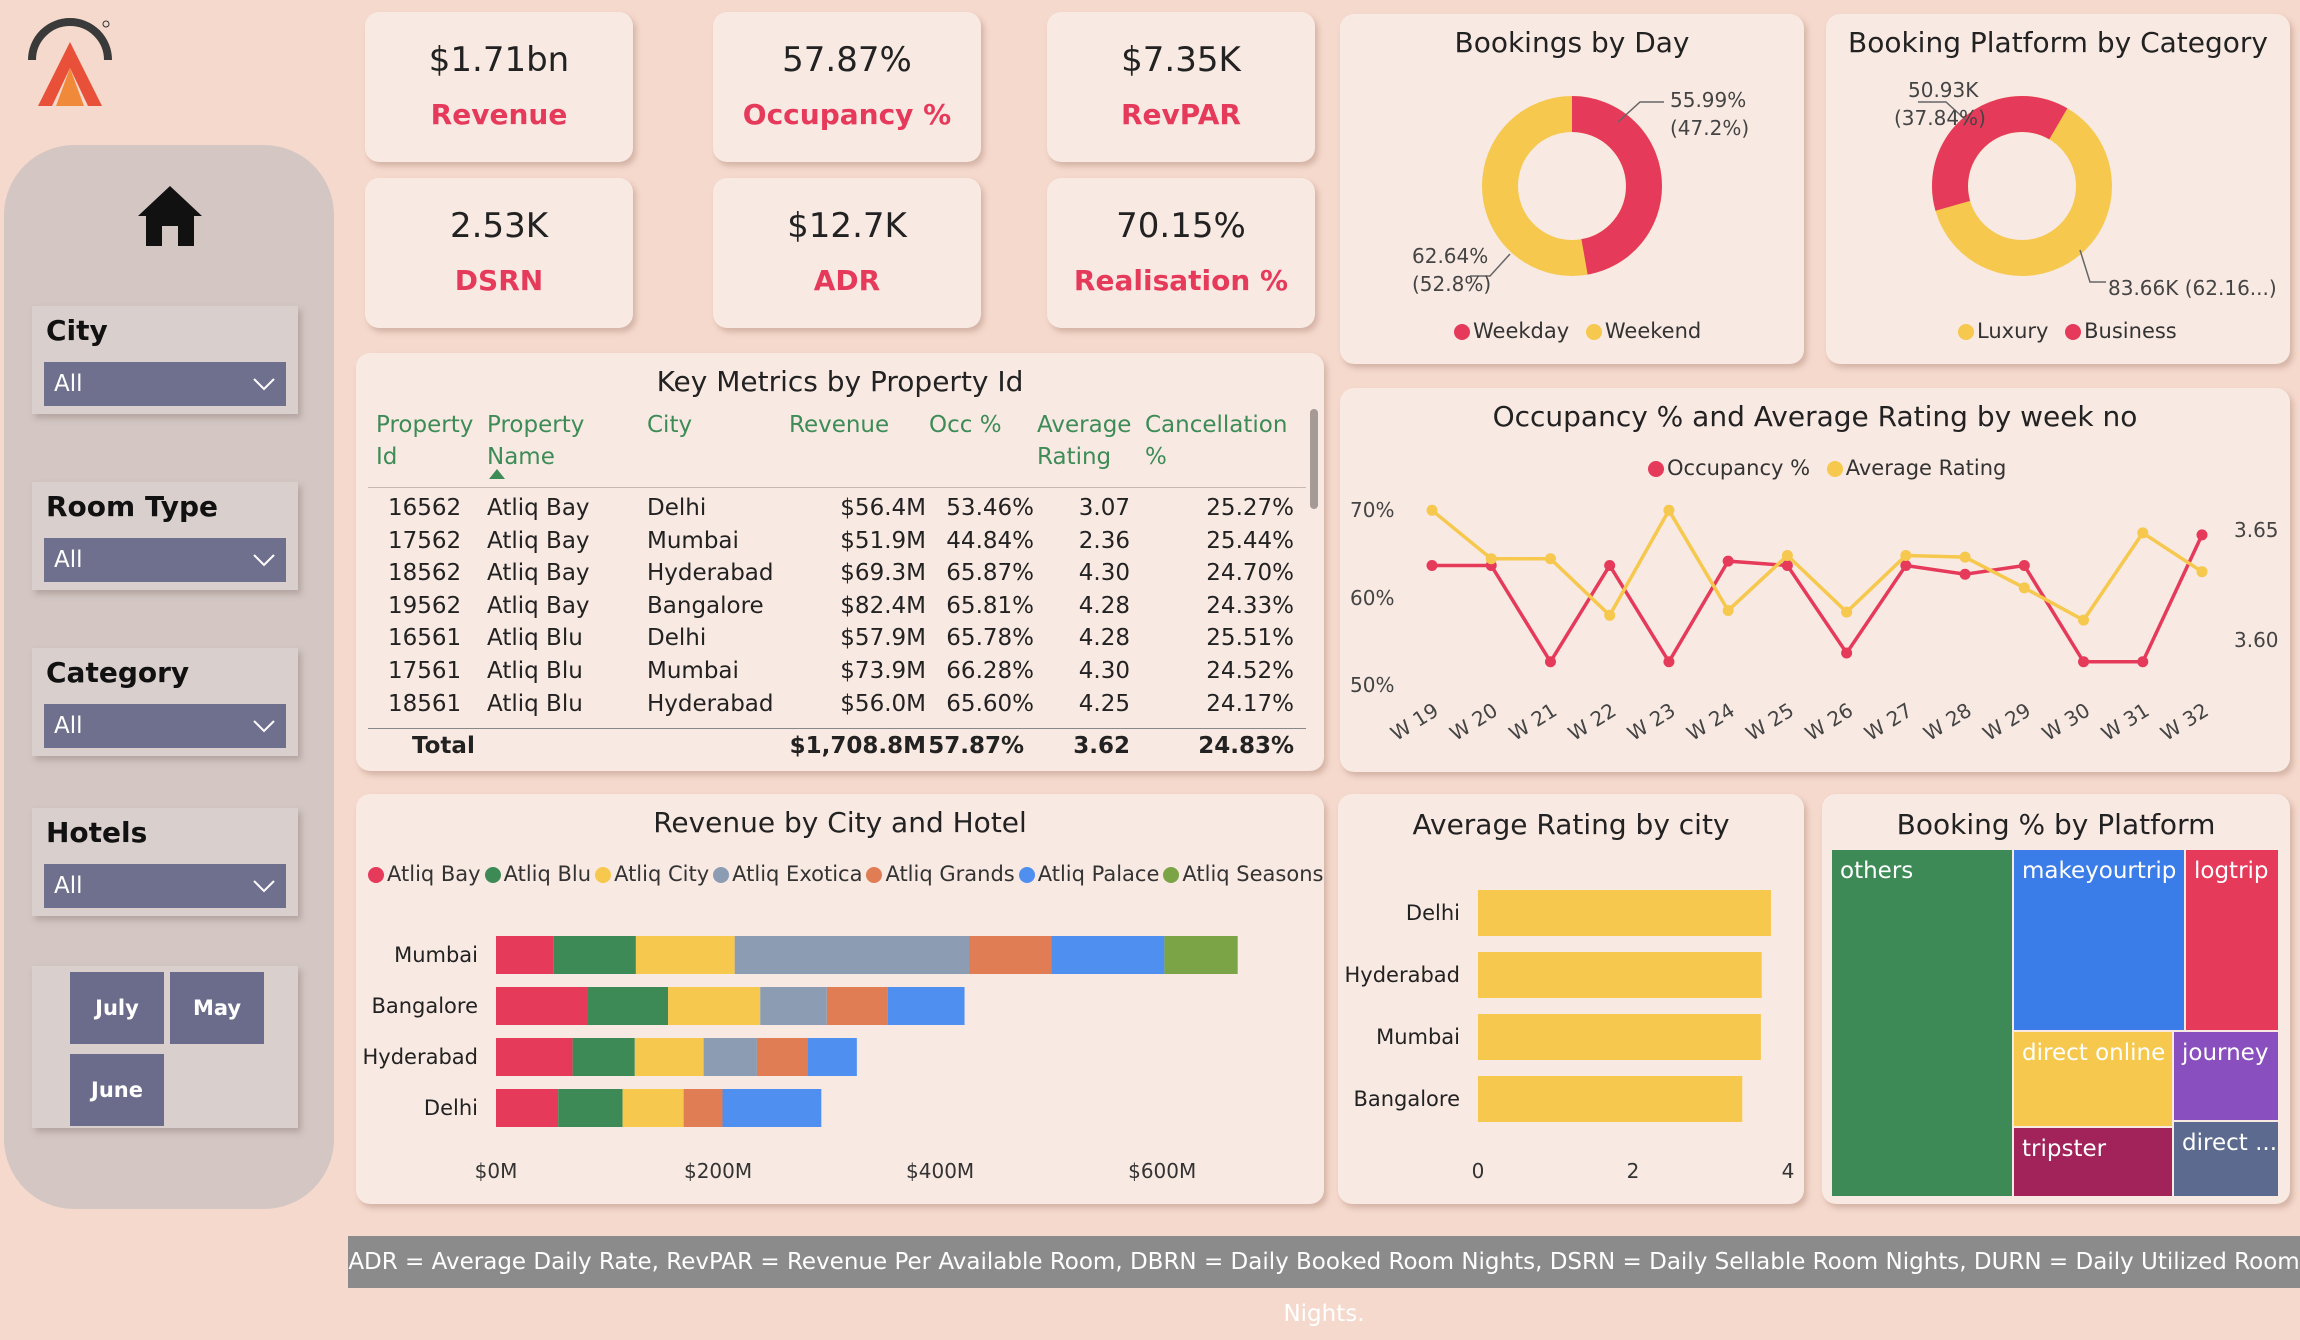 The width and height of the screenshot is (2300, 1340). Describe the element at coordinates (1572, 189) in the screenshot. I see `bookings-by-day-donut` at that location.